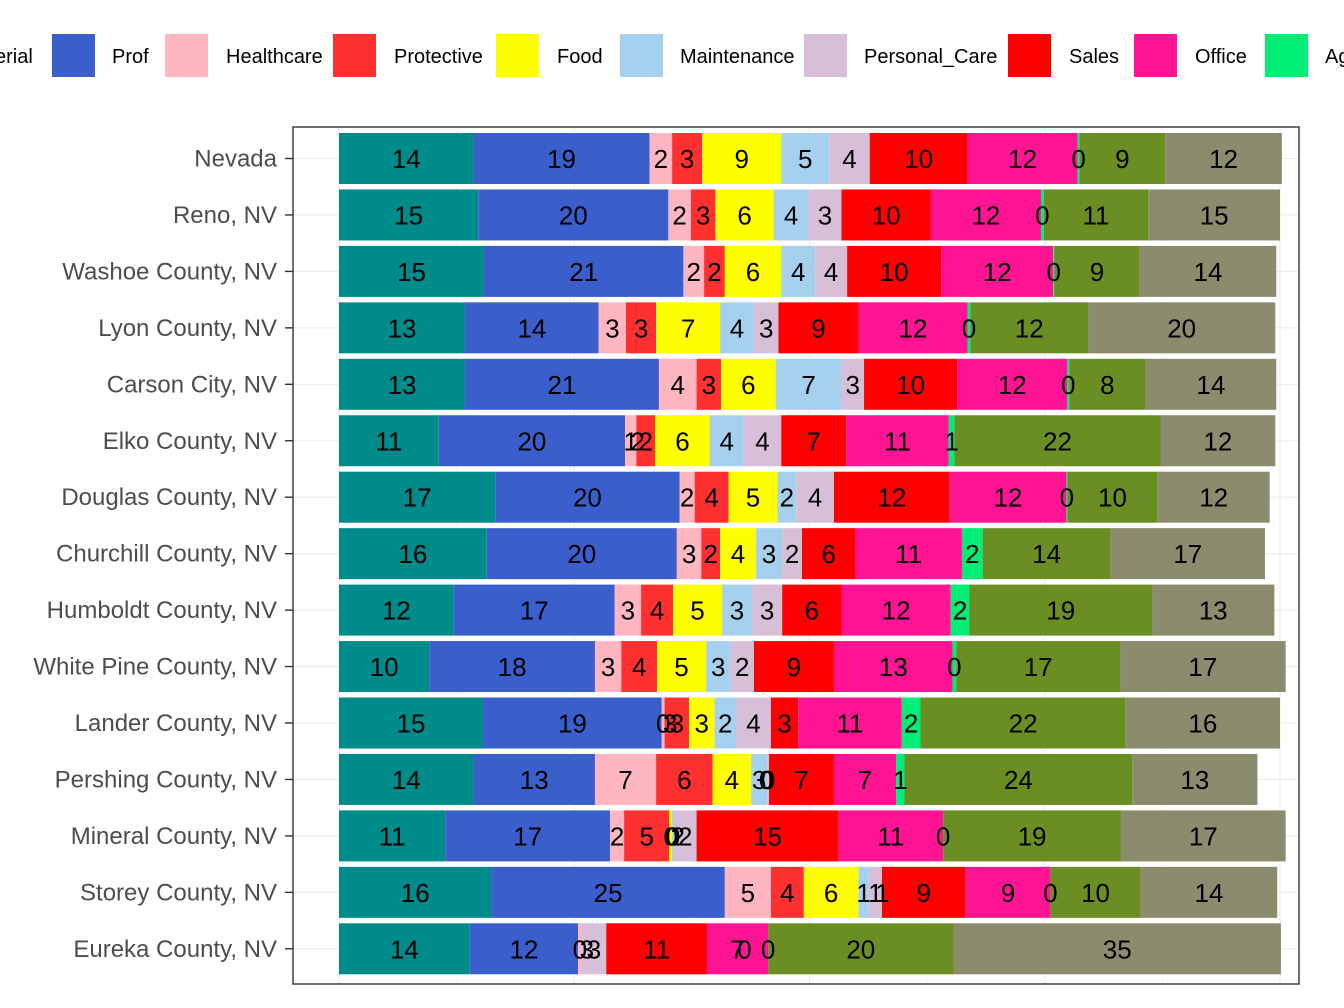 This screenshot has height=1008, width=1344. Describe the element at coordinates (534, 779) in the screenshot. I see `bar-prof-pershing-county-nv` at that location.